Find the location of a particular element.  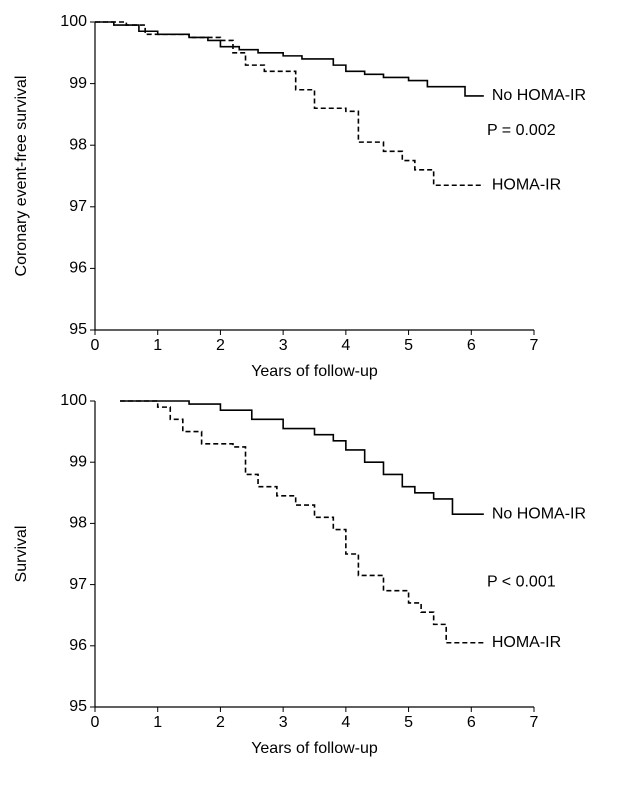

p-value-annotation: P = 0.002 is located at coordinates (521, 130).